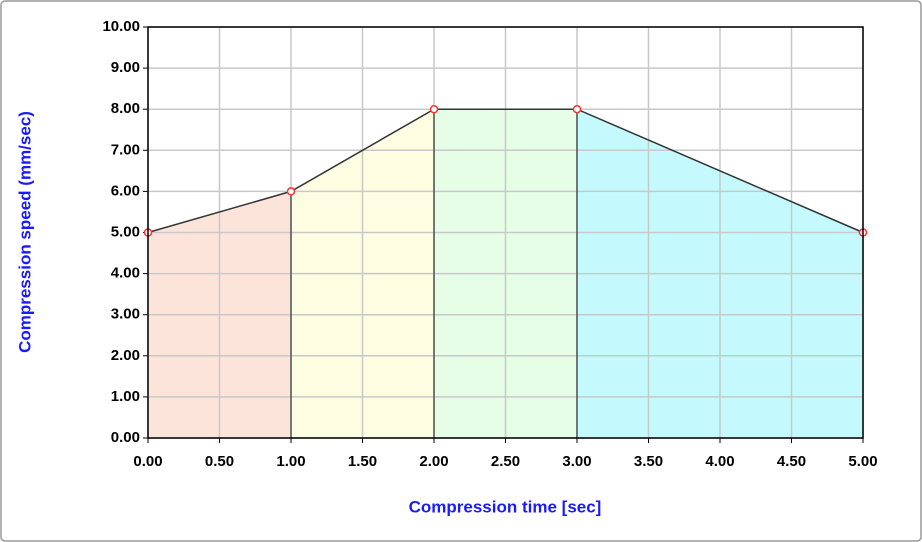 This screenshot has width=922, height=542. What do you see at coordinates (791, 461) in the screenshot?
I see `x-tick-label: 4.50` at bounding box center [791, 461].